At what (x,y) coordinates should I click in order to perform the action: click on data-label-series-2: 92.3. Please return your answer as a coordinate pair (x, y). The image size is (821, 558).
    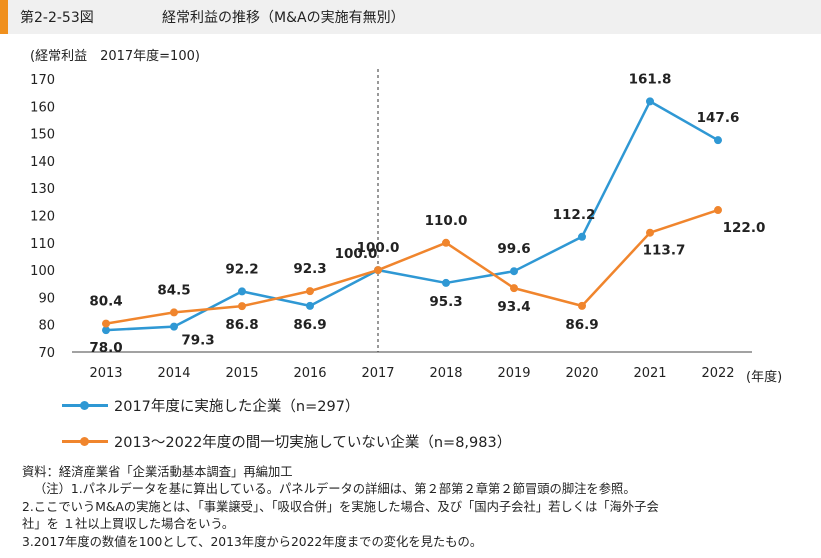
    Looking at the image, I should click on (309, 269).